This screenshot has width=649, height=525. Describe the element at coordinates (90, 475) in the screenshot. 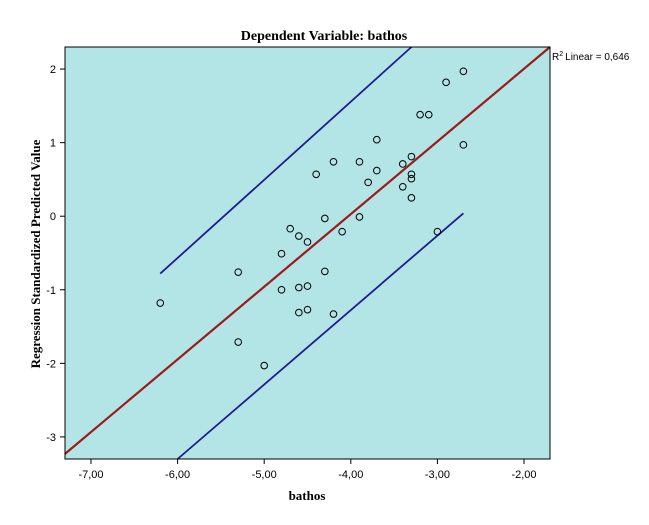

I see `x-tick-label: -7,00` at that location.